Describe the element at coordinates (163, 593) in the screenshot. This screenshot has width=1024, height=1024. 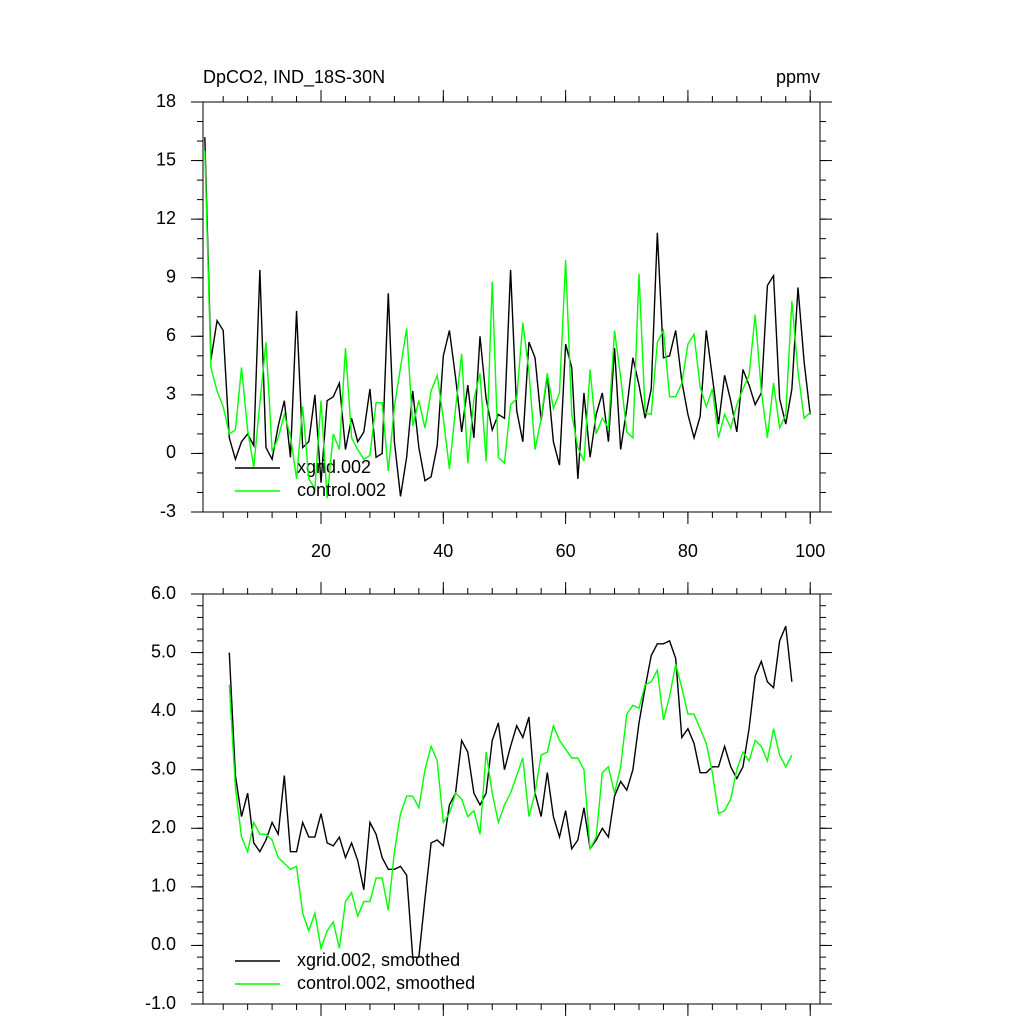
I see `y-tick-label: 6.0` at that location.